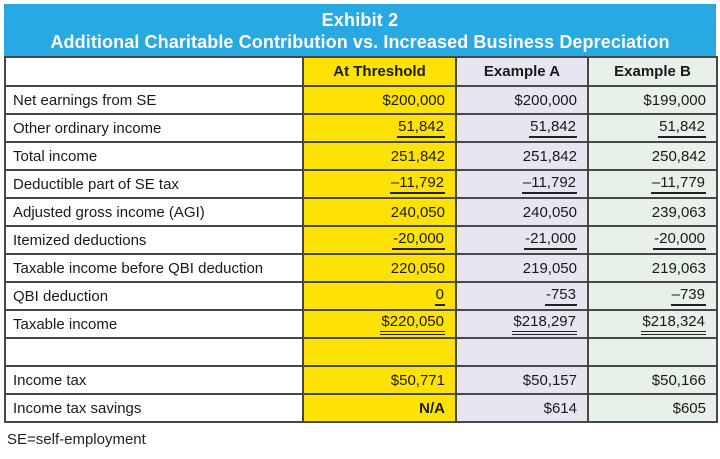 The image size is (720, 459). What do you see at coordinates (360, 20) in the screenshot?
I see `exhibit-number: Exhibit 2` at bounding box center [360, 20].